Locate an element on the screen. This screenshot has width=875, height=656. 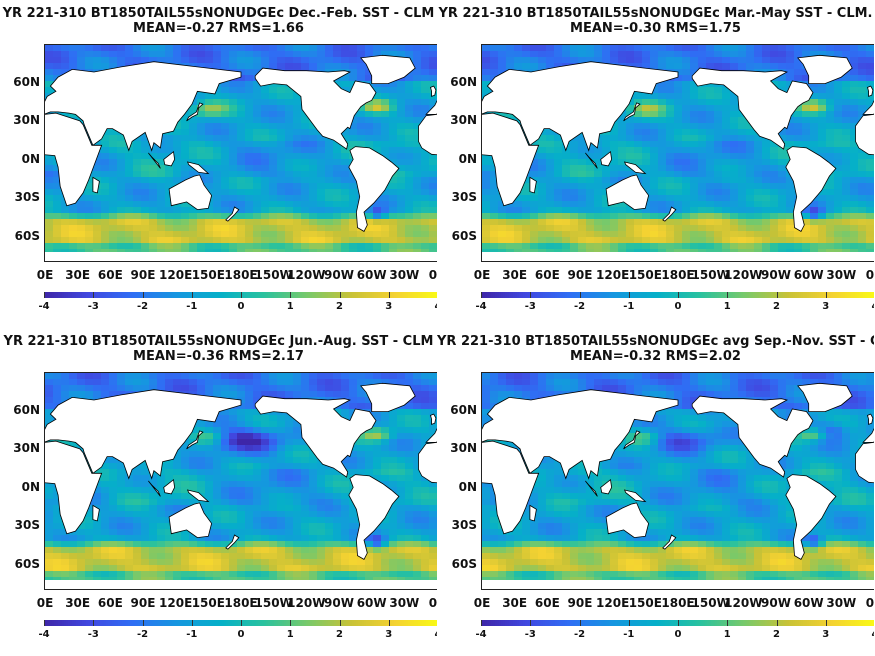
lon-tick-label: 60W is located at coordinates (808, 603).